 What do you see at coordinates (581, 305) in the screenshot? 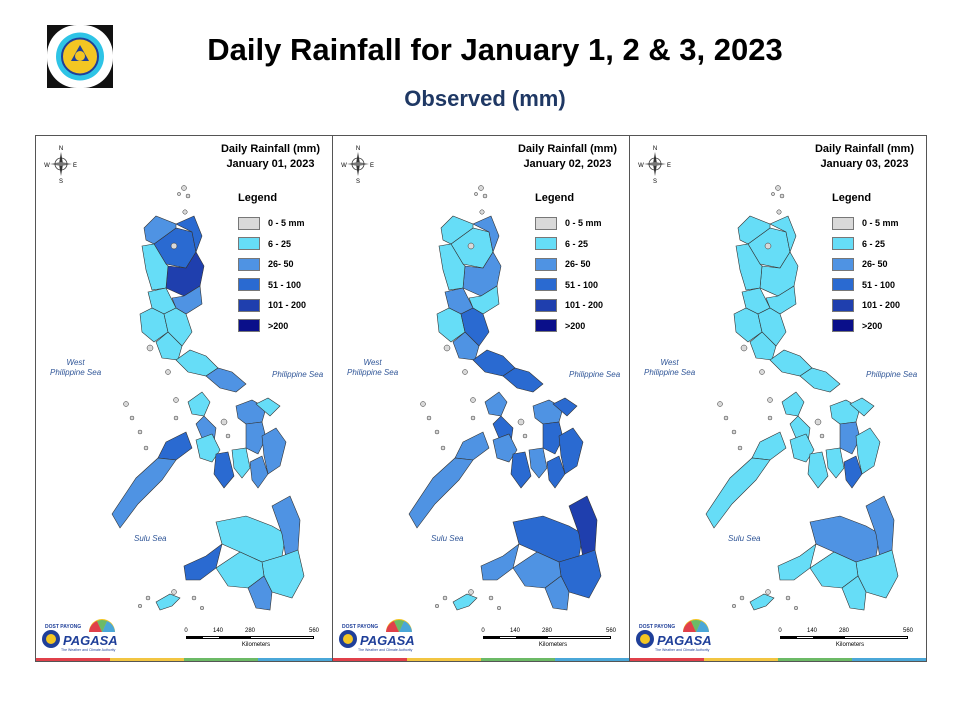
I see `legend-item: 101 - 200` at bounding box center [581, 305].